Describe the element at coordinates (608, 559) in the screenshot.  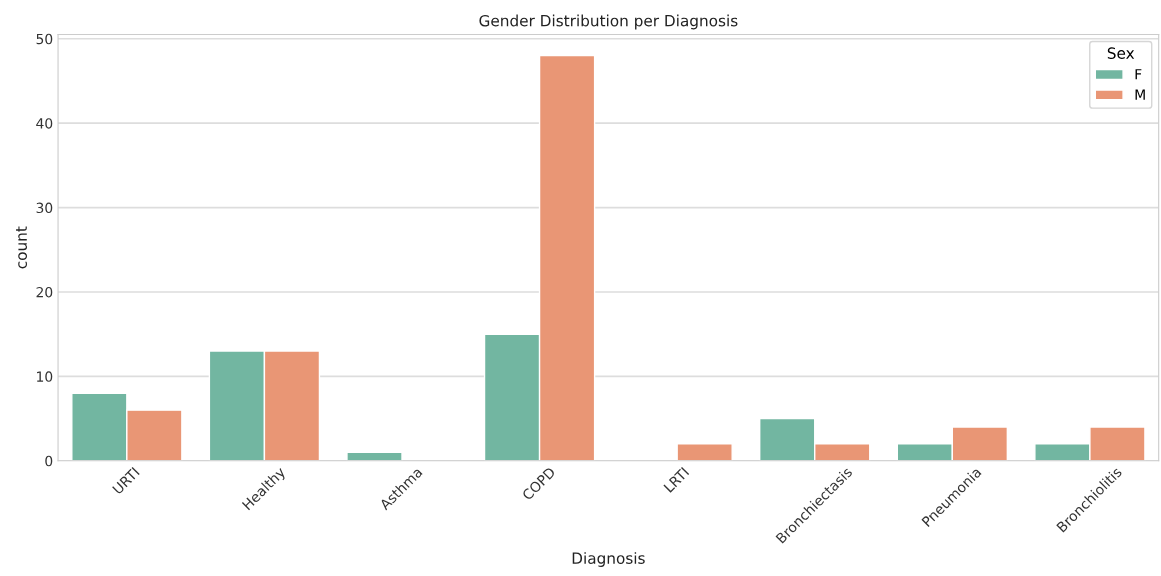
I see `x-axis-title: Diagnosis` at that location.